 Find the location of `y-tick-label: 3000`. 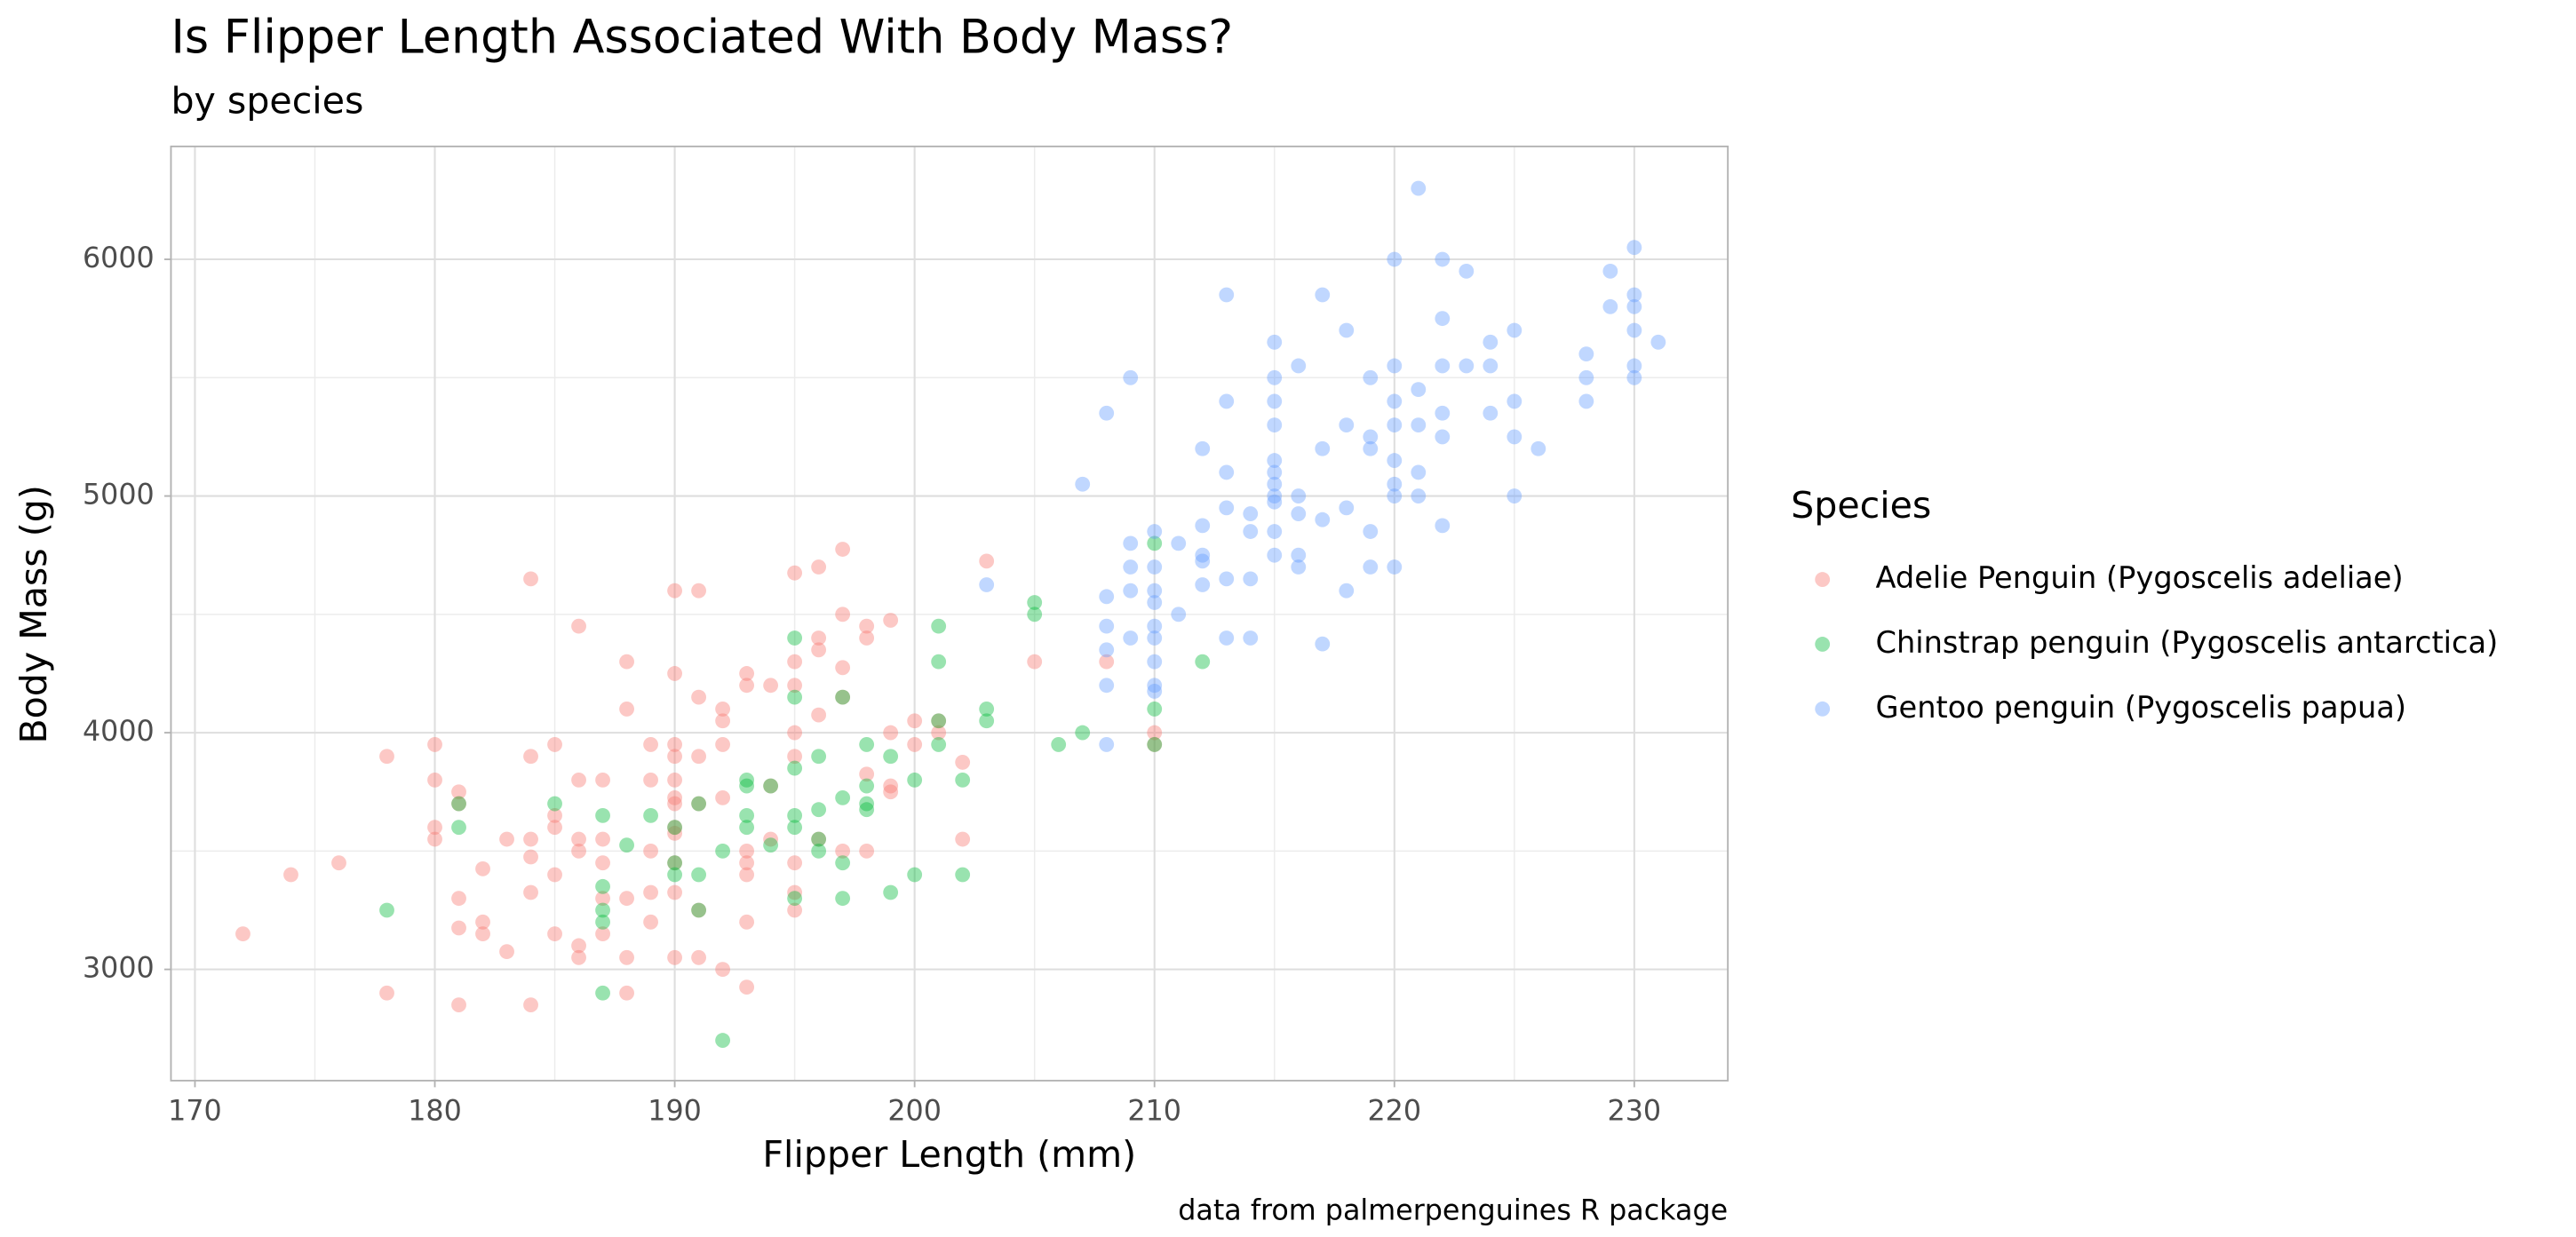

y-tick-label: 3000 is located at coordinates (119, 969).